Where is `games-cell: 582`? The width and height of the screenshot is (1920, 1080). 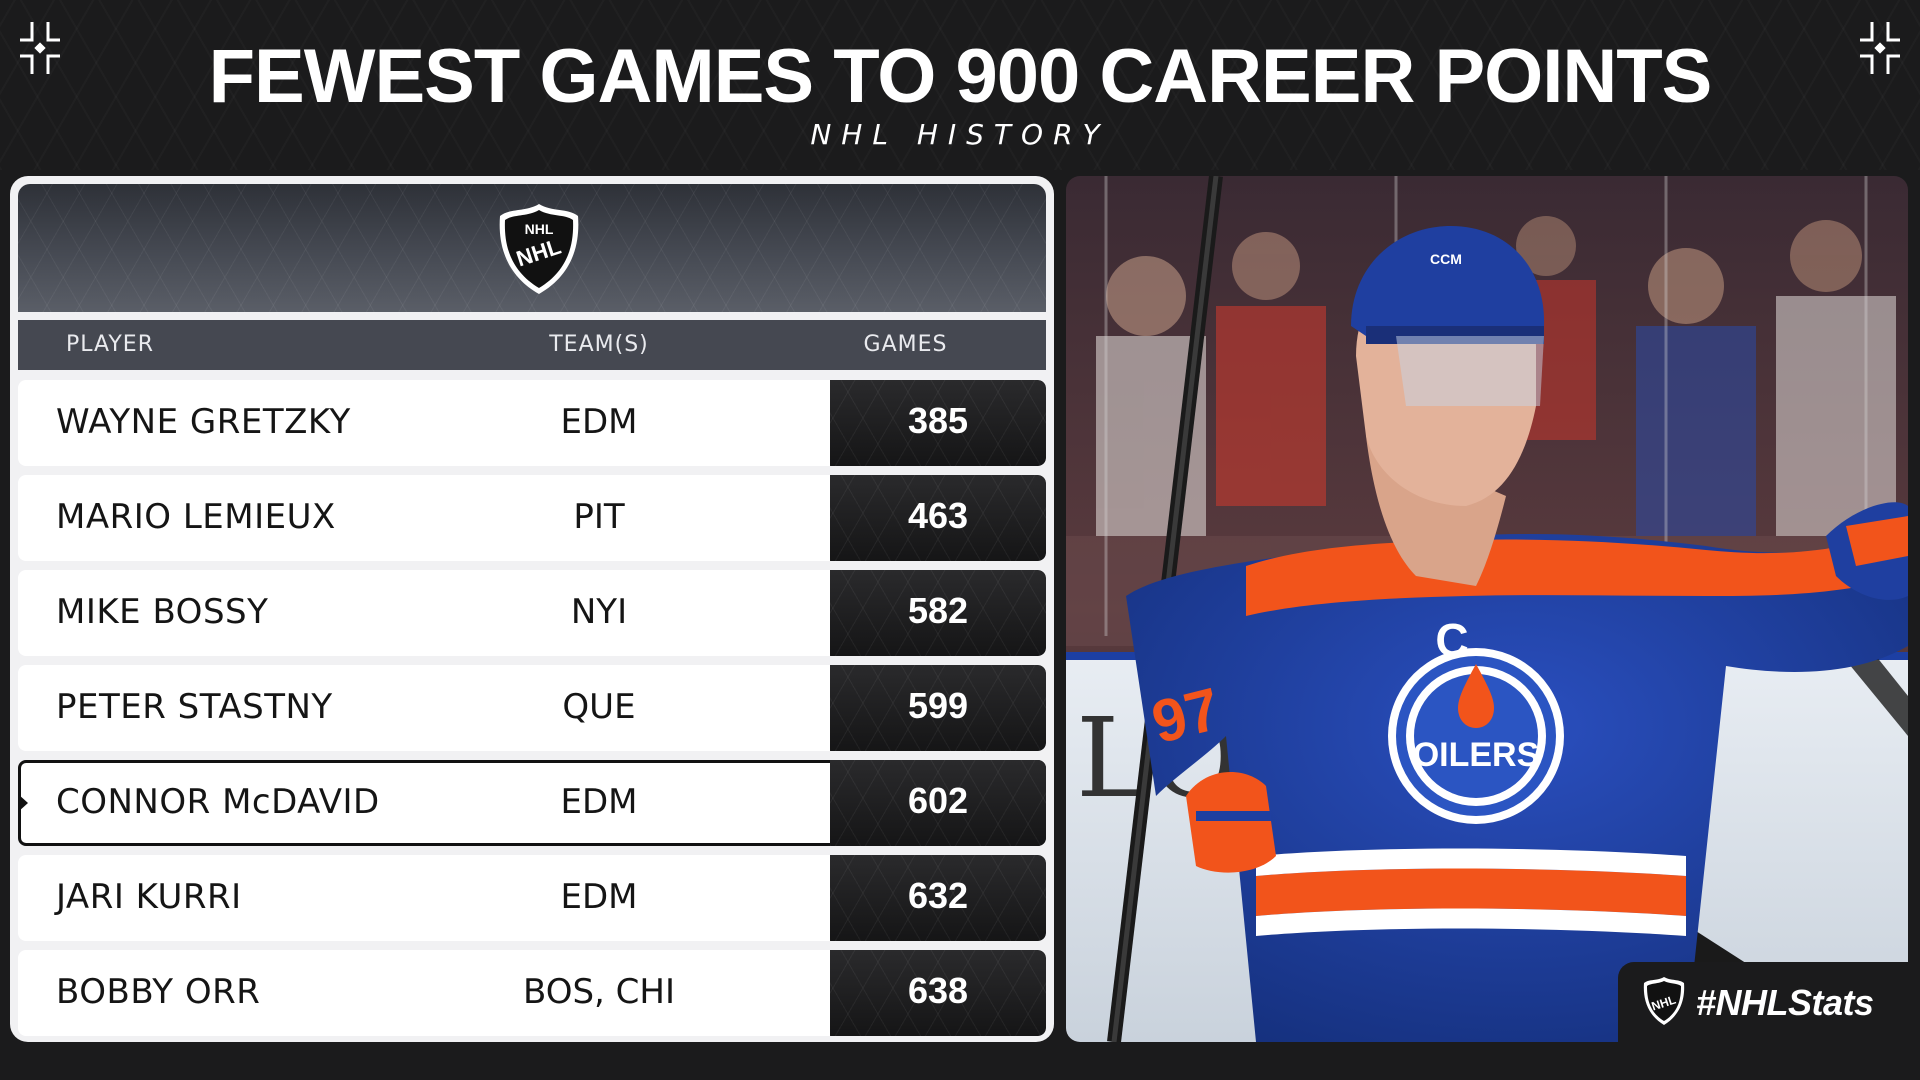
games-cell: 582 is located at coordinates (938, 613).